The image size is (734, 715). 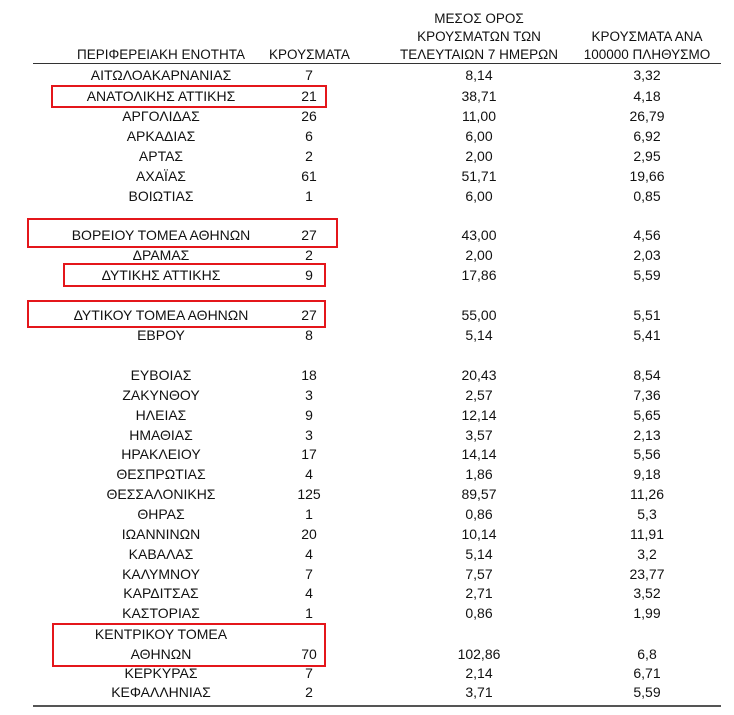 I want to click on per-capita-value: 5,65, so click(x=647, y=415).